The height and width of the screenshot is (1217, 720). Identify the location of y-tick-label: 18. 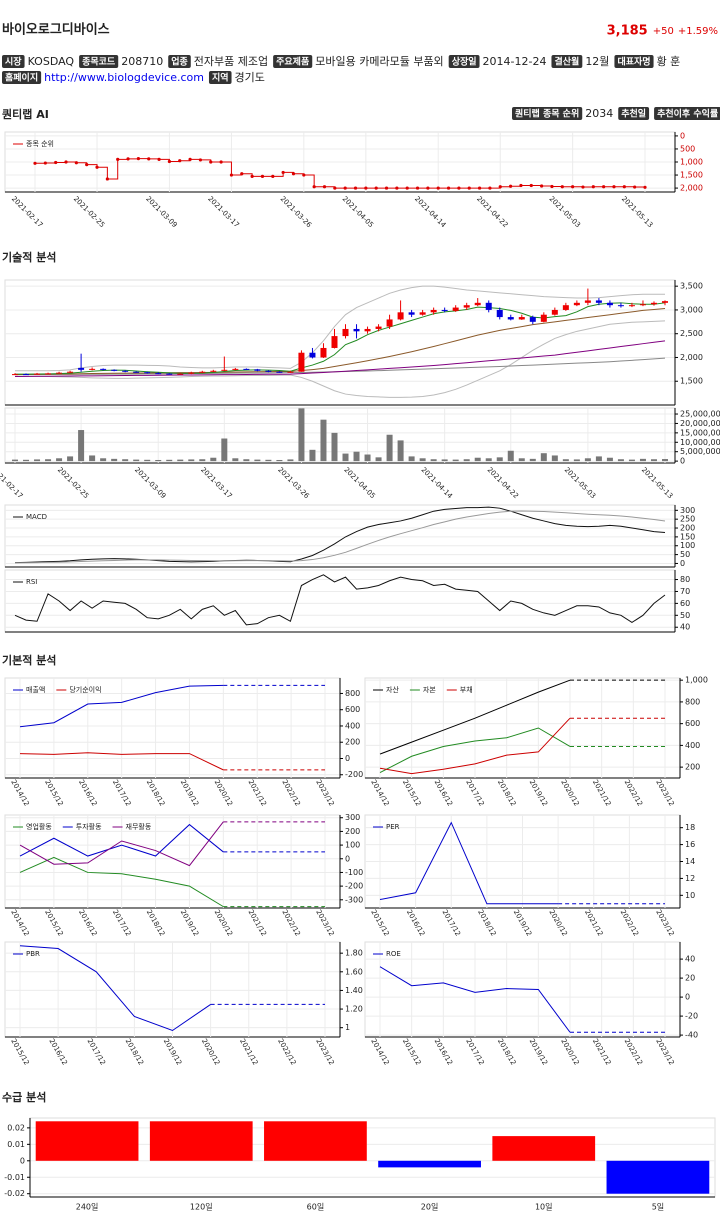
(690, 827).